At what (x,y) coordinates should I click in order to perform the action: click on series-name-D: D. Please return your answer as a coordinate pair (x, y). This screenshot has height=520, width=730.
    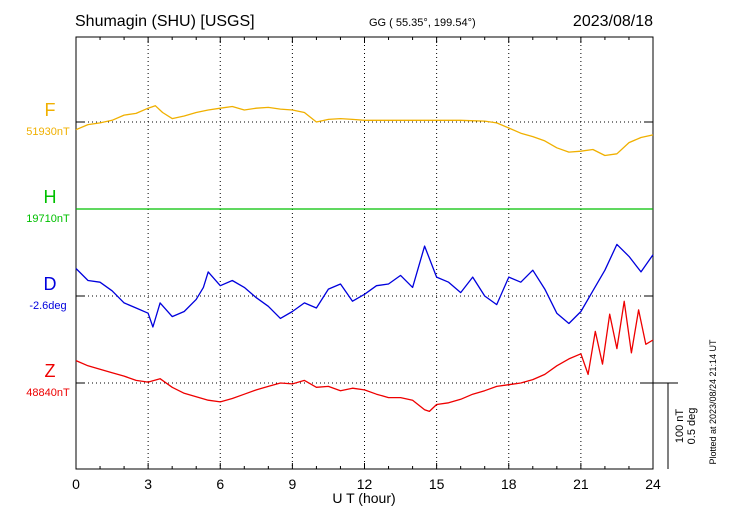
    Looking at the image, I should click on (50, 284).